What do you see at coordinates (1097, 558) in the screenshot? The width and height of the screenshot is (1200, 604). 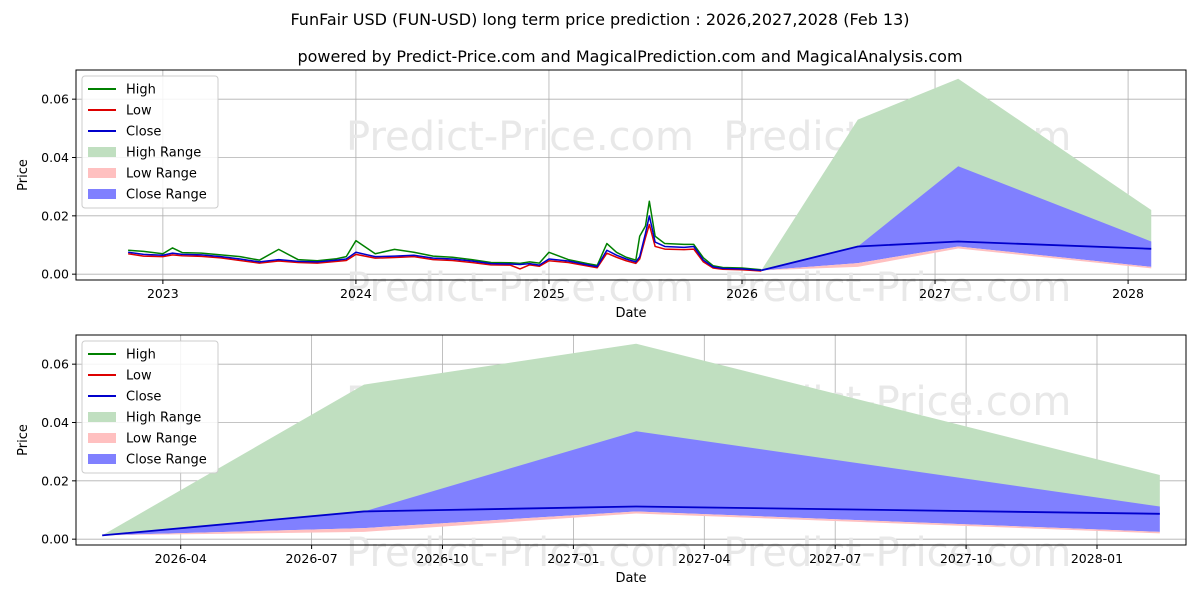 I see `x-tick-label: 2028-01` at bounding box center [1097, 558].